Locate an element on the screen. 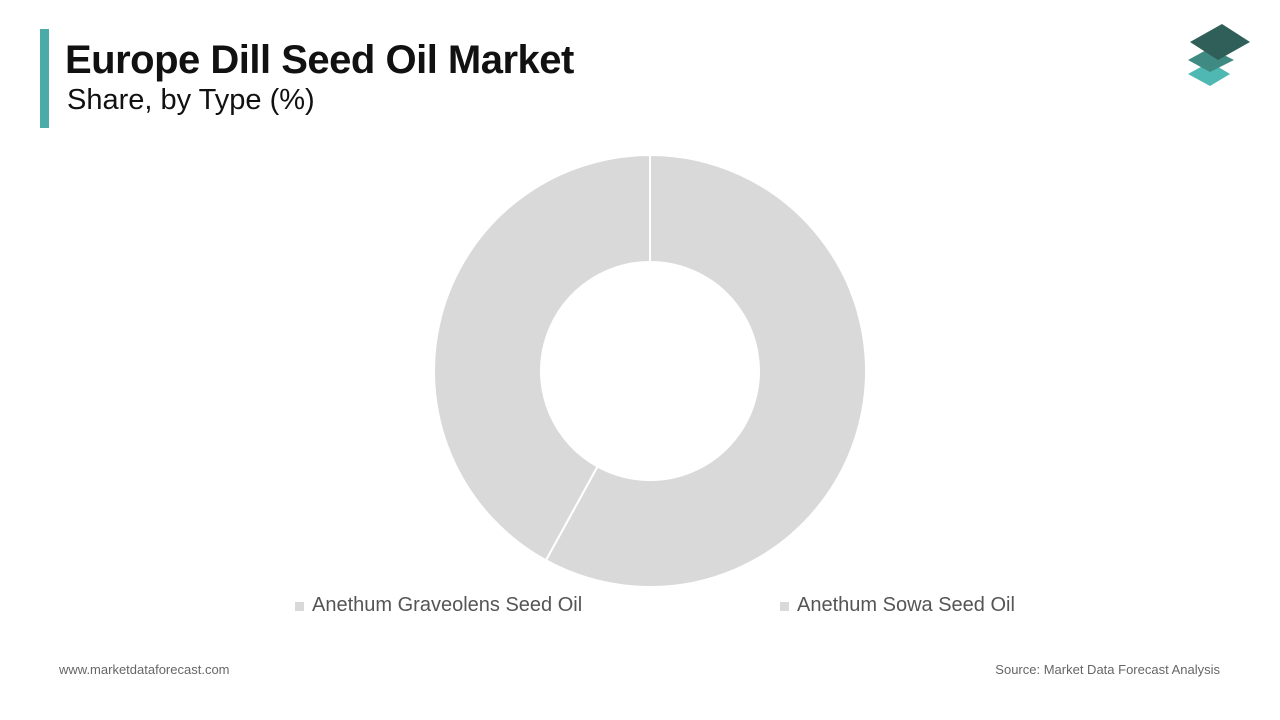 The height and width of the screenshot is (720, 1280). logo-layer-middle is located at coordinates (1211, 60).